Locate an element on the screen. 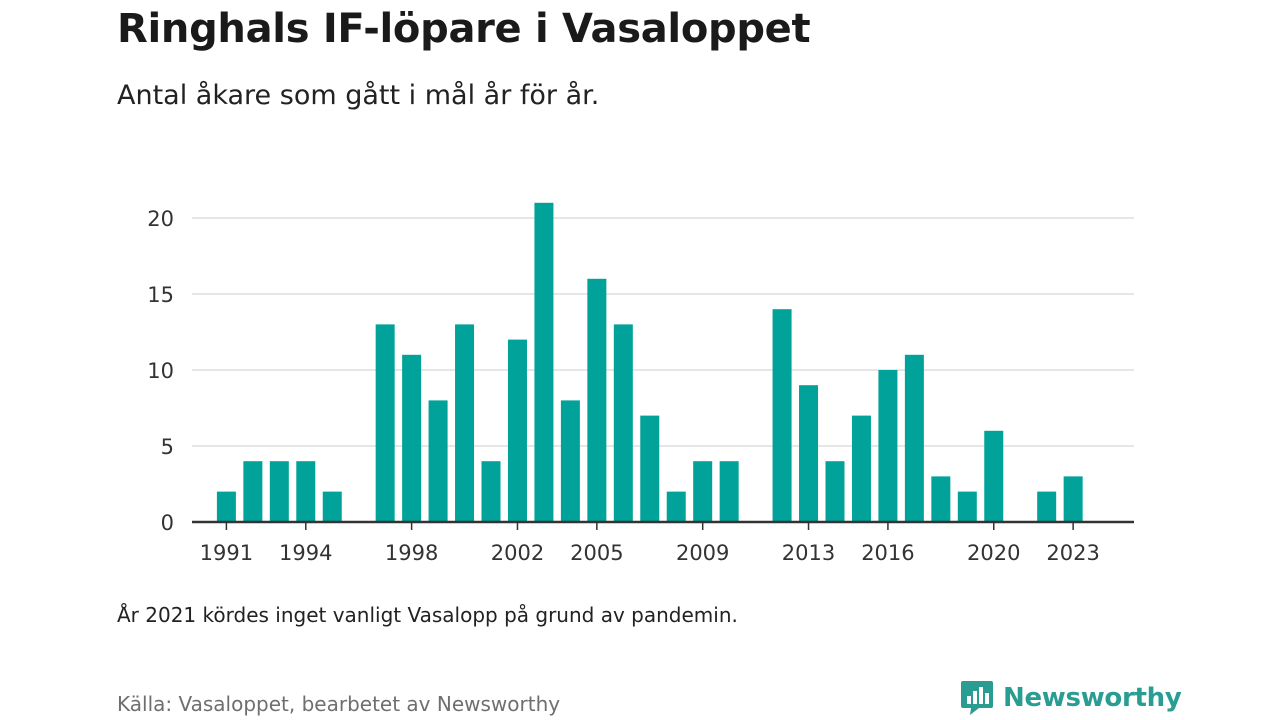 The image size is (1280, 720). bar-1998 is located at coordinates (412, 438).